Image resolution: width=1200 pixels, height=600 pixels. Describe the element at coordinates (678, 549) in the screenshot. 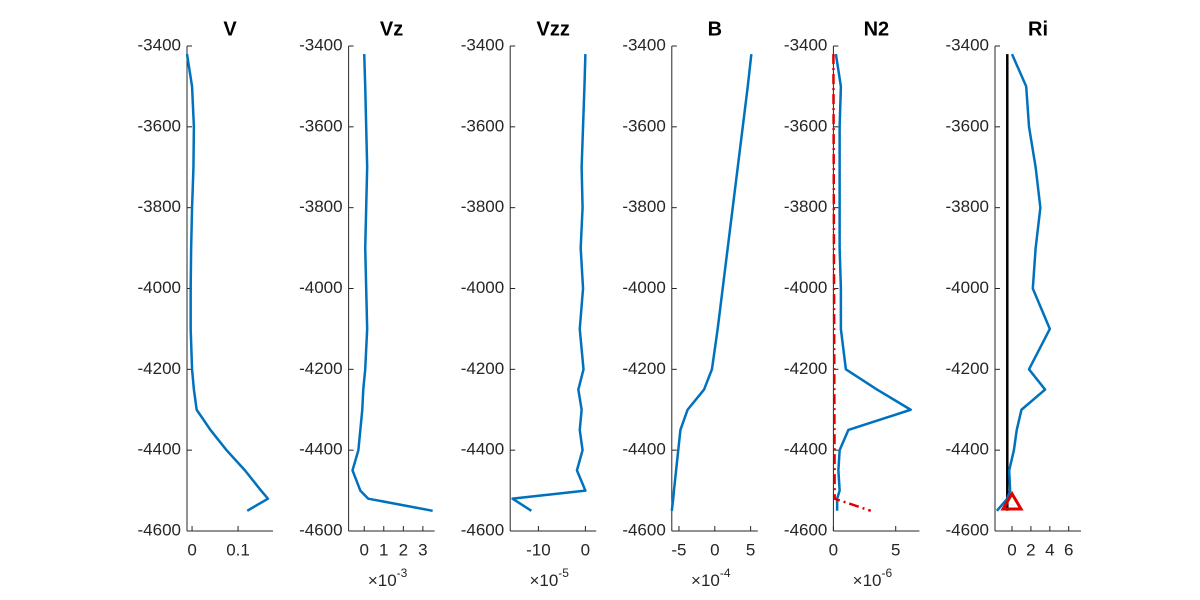

I see `x-tick-label: -5` at that location.